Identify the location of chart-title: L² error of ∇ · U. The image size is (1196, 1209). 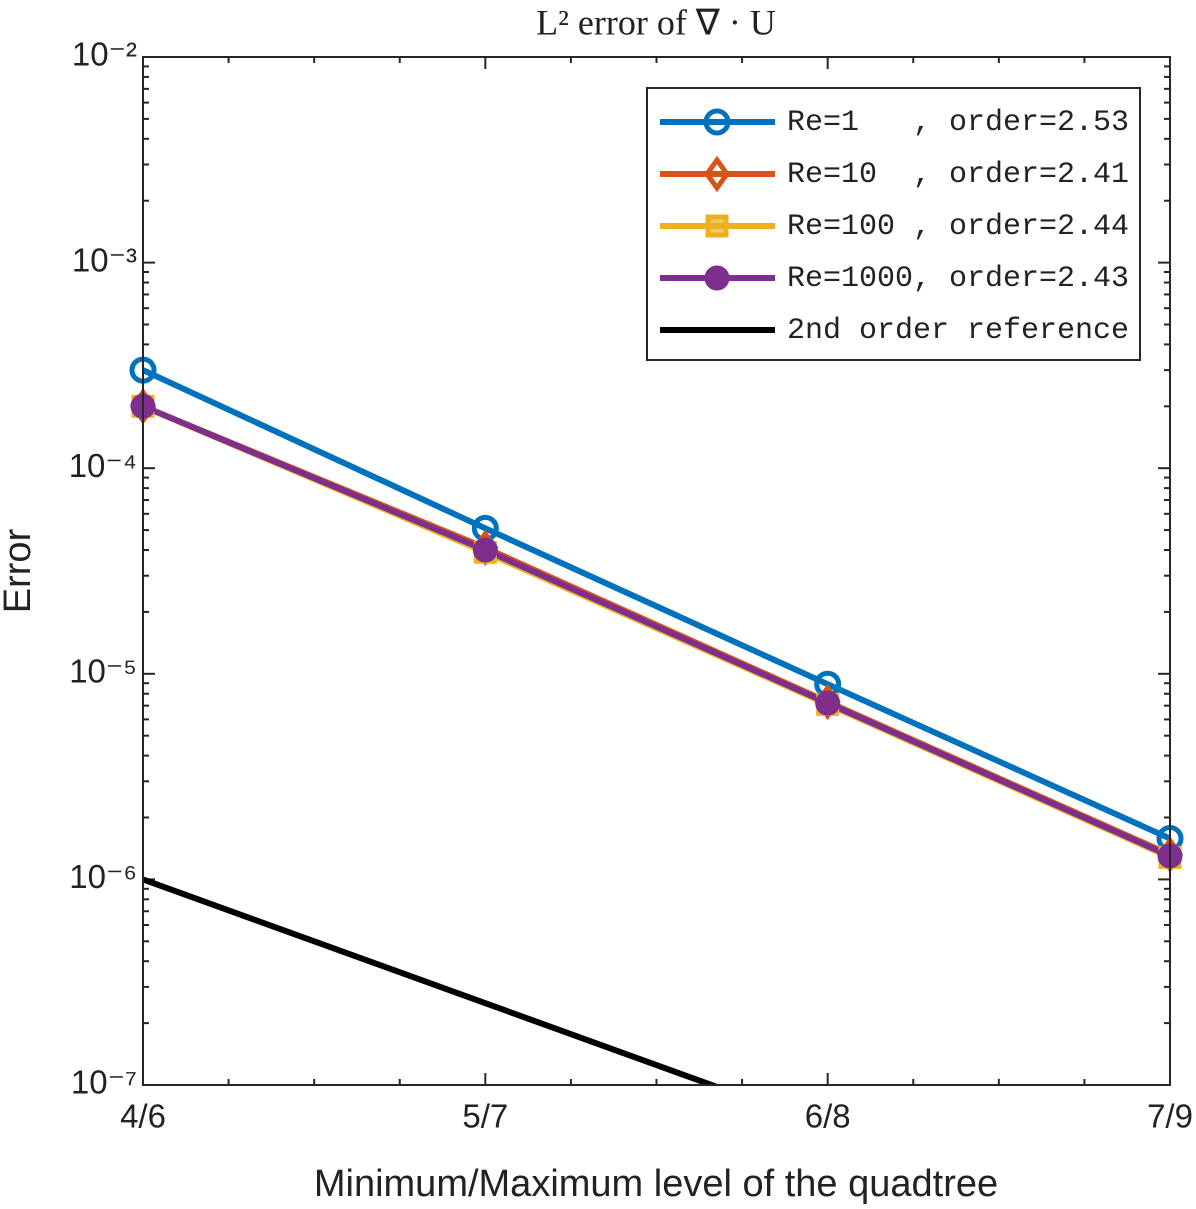
(656, 22).